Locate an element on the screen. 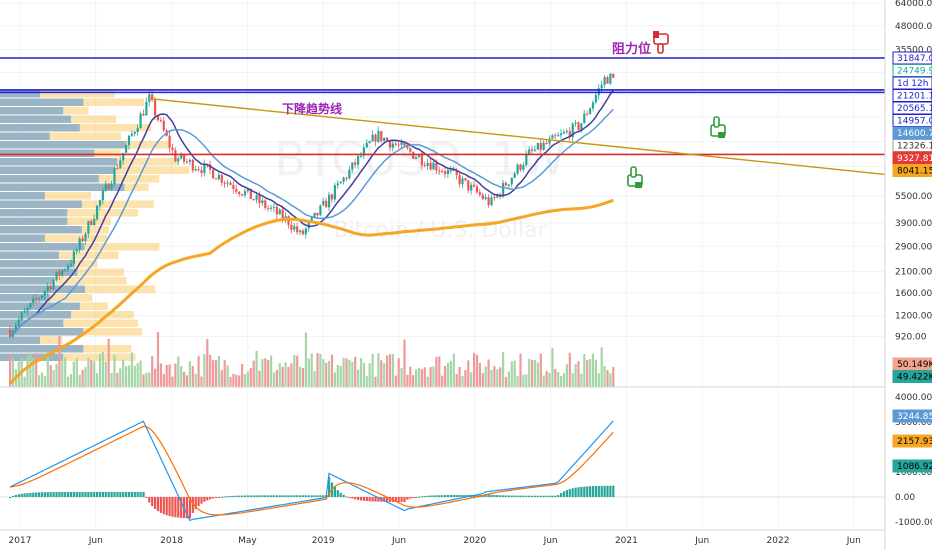 The width and height of the screenshot is (932, 550). downtrend-line is located at coordinates (517, 136).